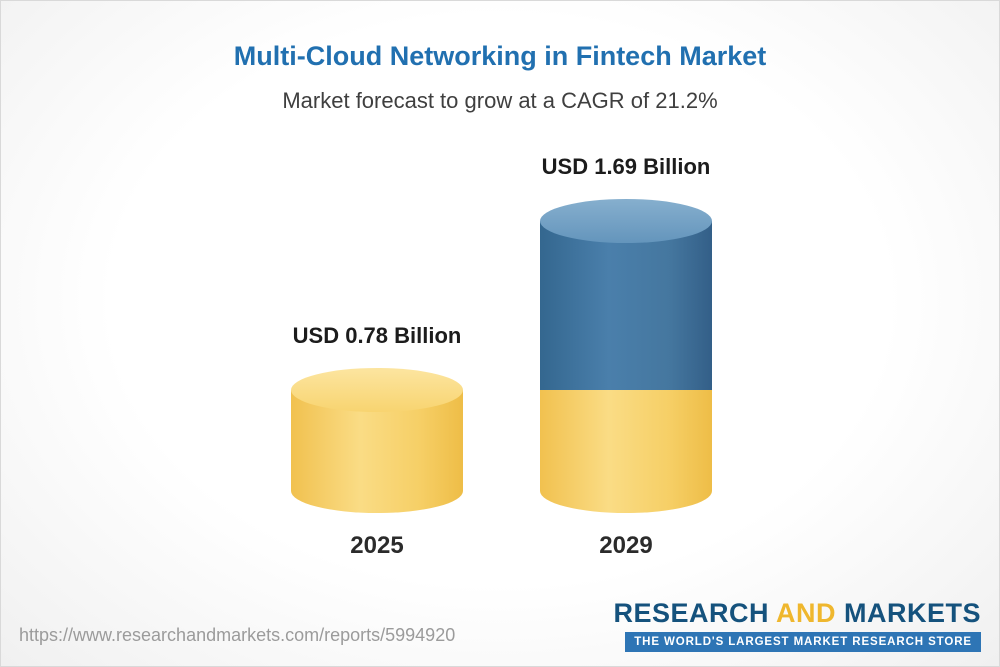  What do you see at coordinates (626, 305) in the screenshot?
I see `bar-2029-growth-segment` at bounding box center [626, 305].